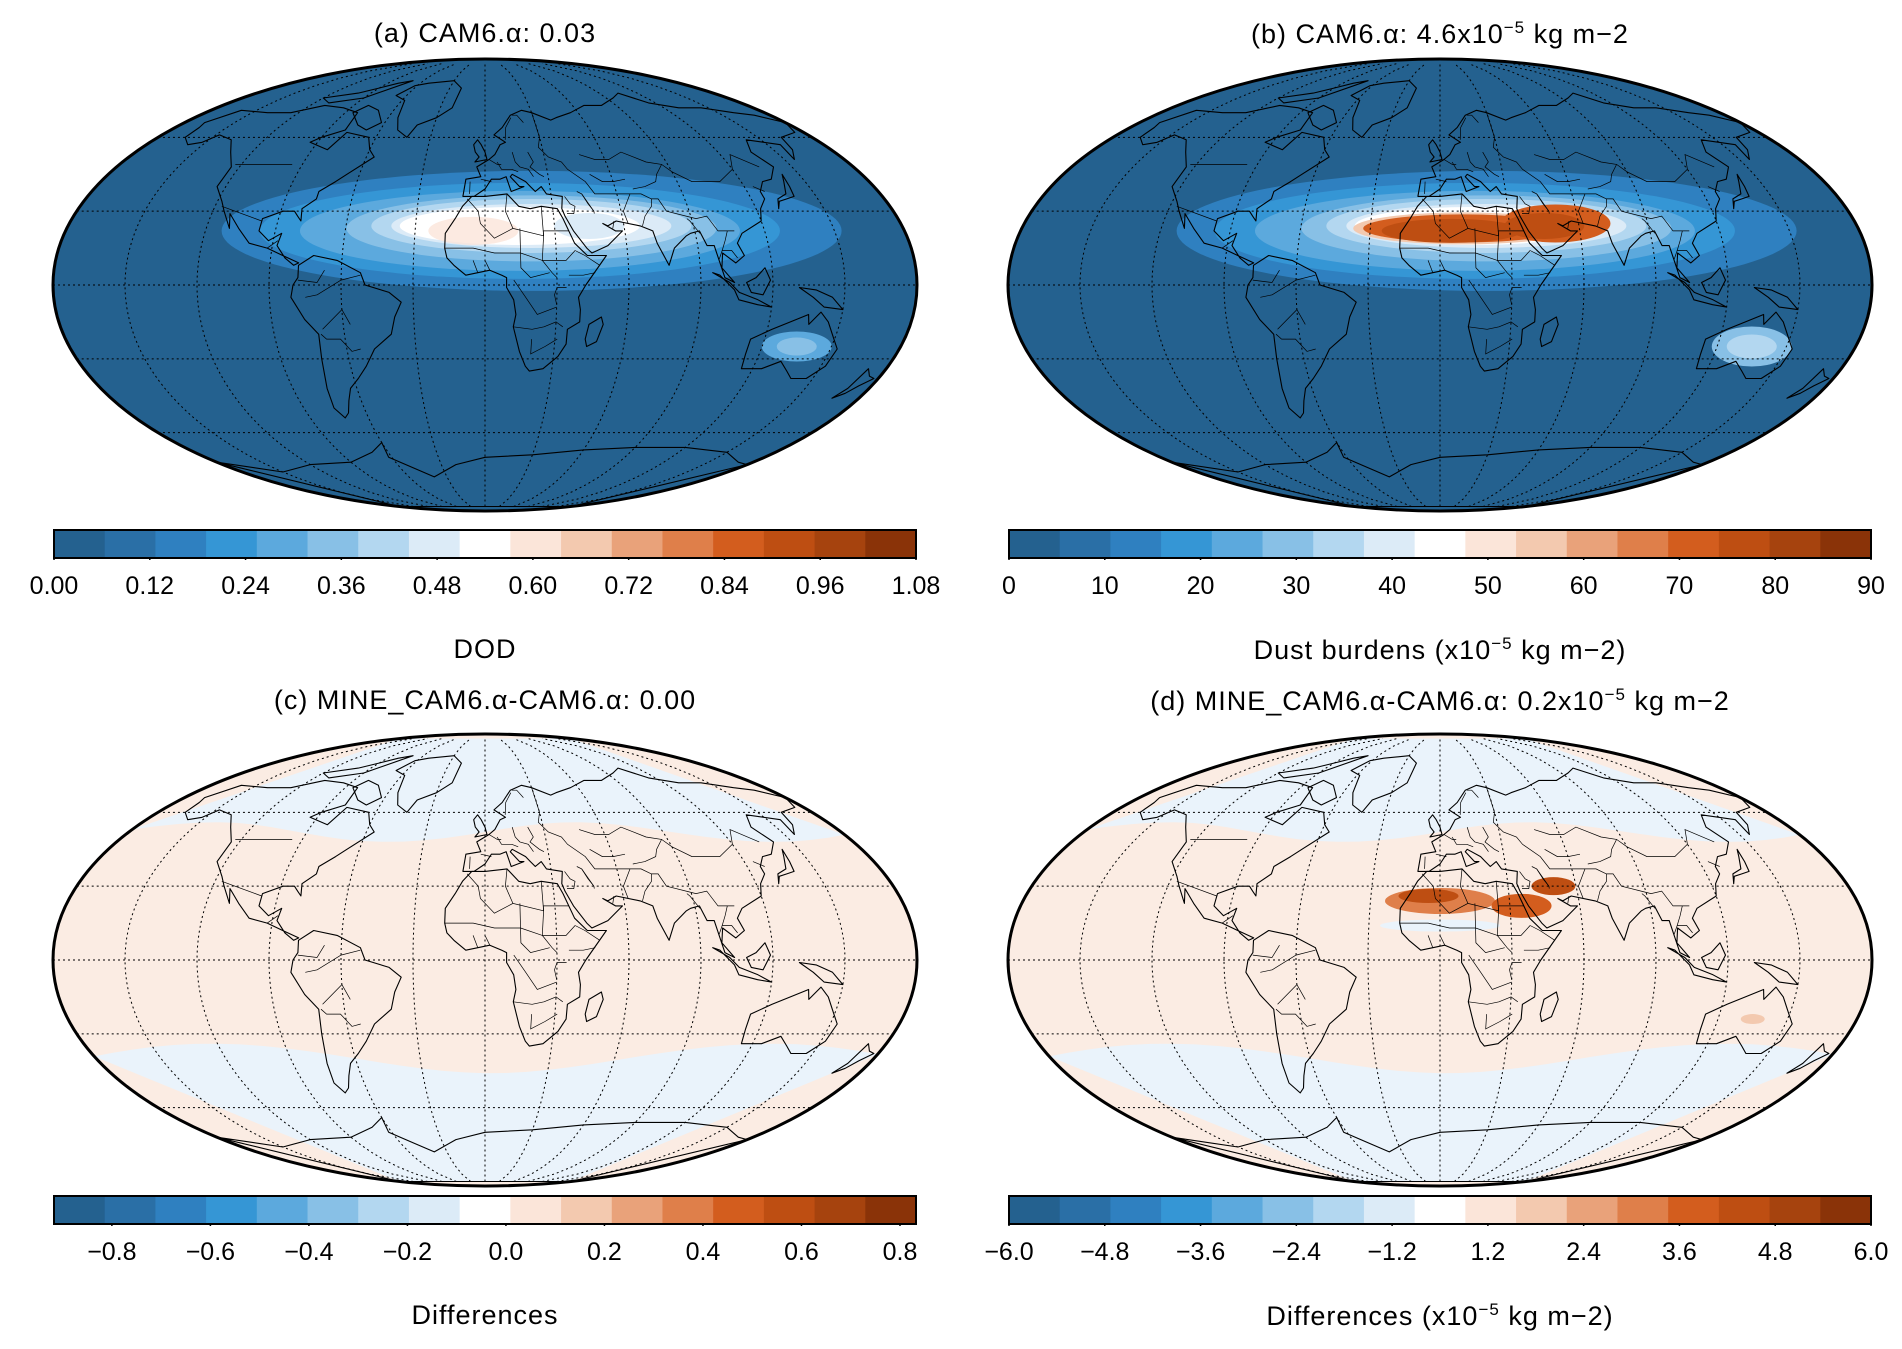  I want to click on coastline-northAmerica, so click(279, 185).